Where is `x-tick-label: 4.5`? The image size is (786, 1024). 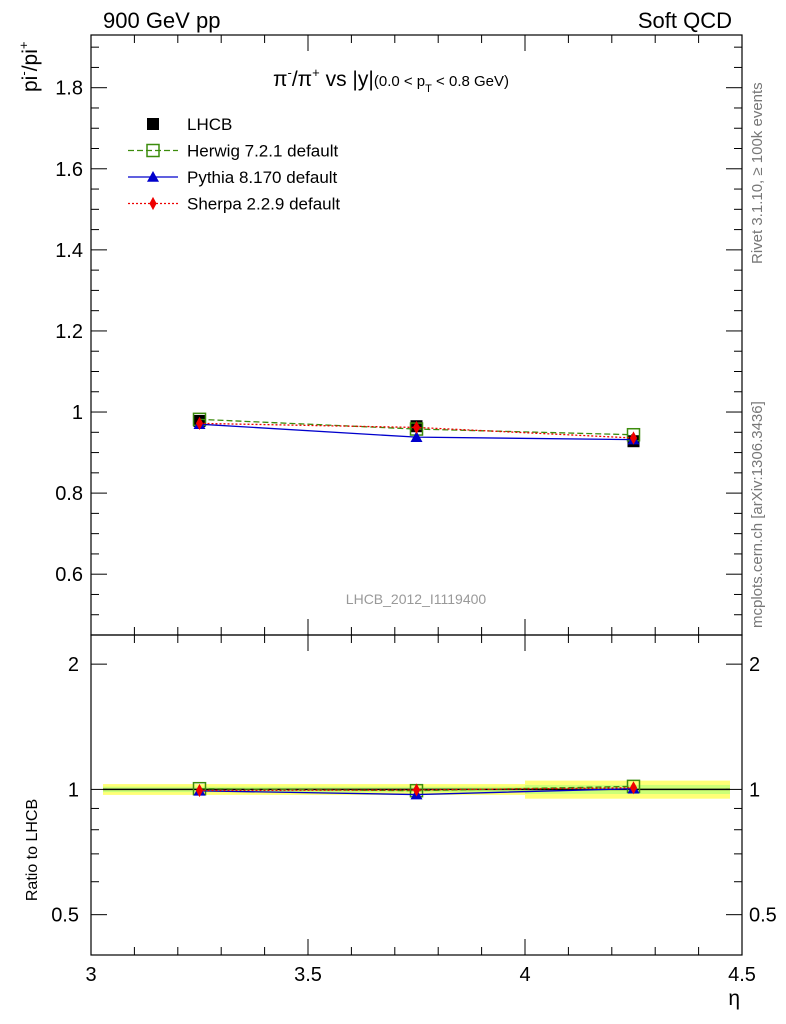 x-tick-label: 4.5 is located at coordinates (742, 975).